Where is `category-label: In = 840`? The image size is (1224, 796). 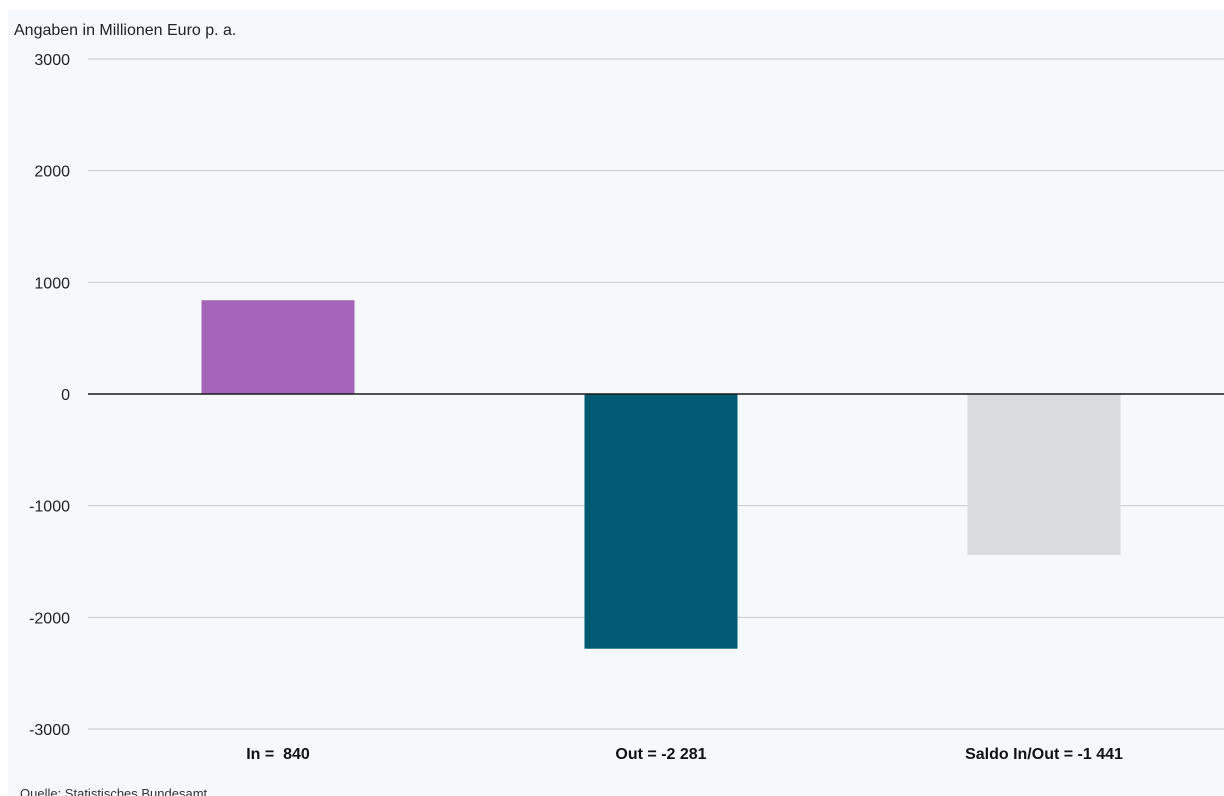
category-label: In = 840 is located at coordinates (278, 754).